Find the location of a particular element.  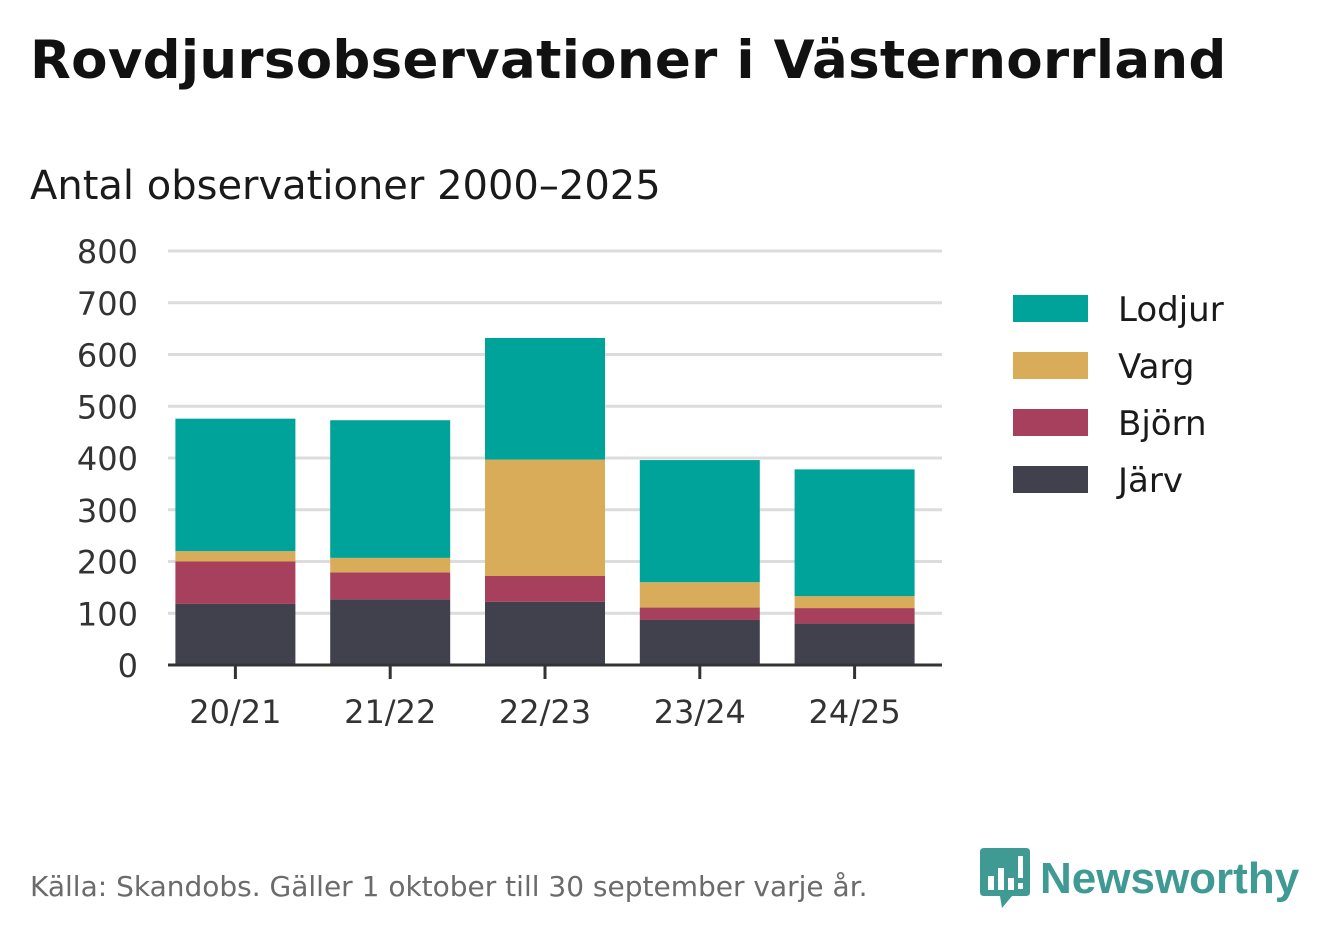

legend-label: Lodjur is located at coordinates (1171, 310).